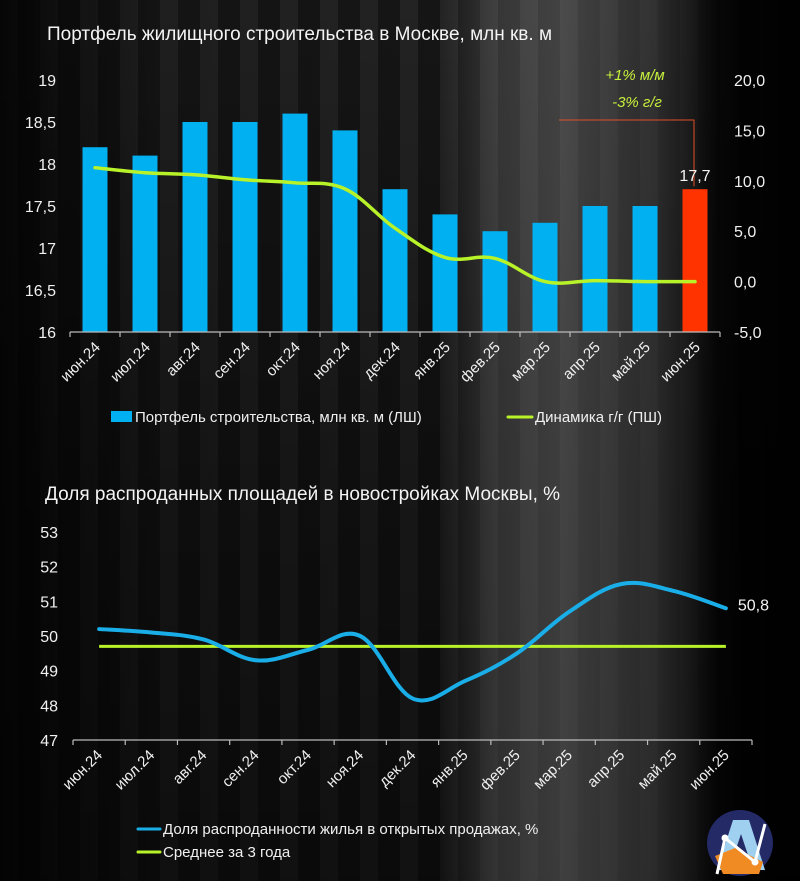 The height and width of the screenshot is (881, 800). Describe the element at coordinates (740, 843) in the screenshot. I see `logo-icon` at that location.